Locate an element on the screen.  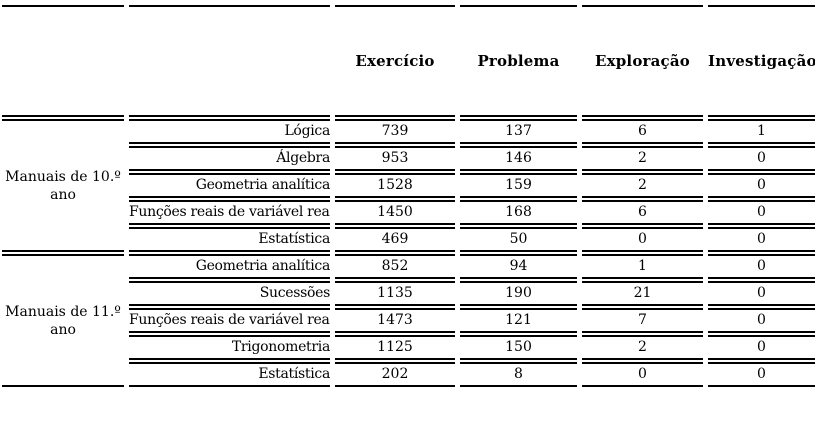
value-cell: 1125 is located at coordinates (395, 347).